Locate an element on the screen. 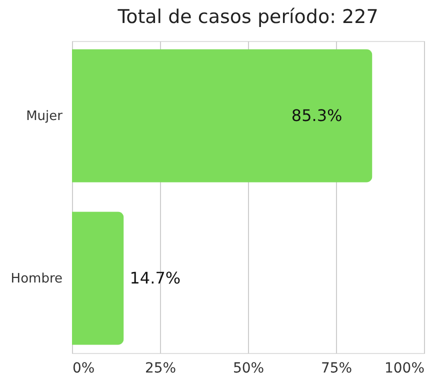 This screenshot has height=381, width=442. y-tick-label: Mujer is located at coordinates (45, 116).